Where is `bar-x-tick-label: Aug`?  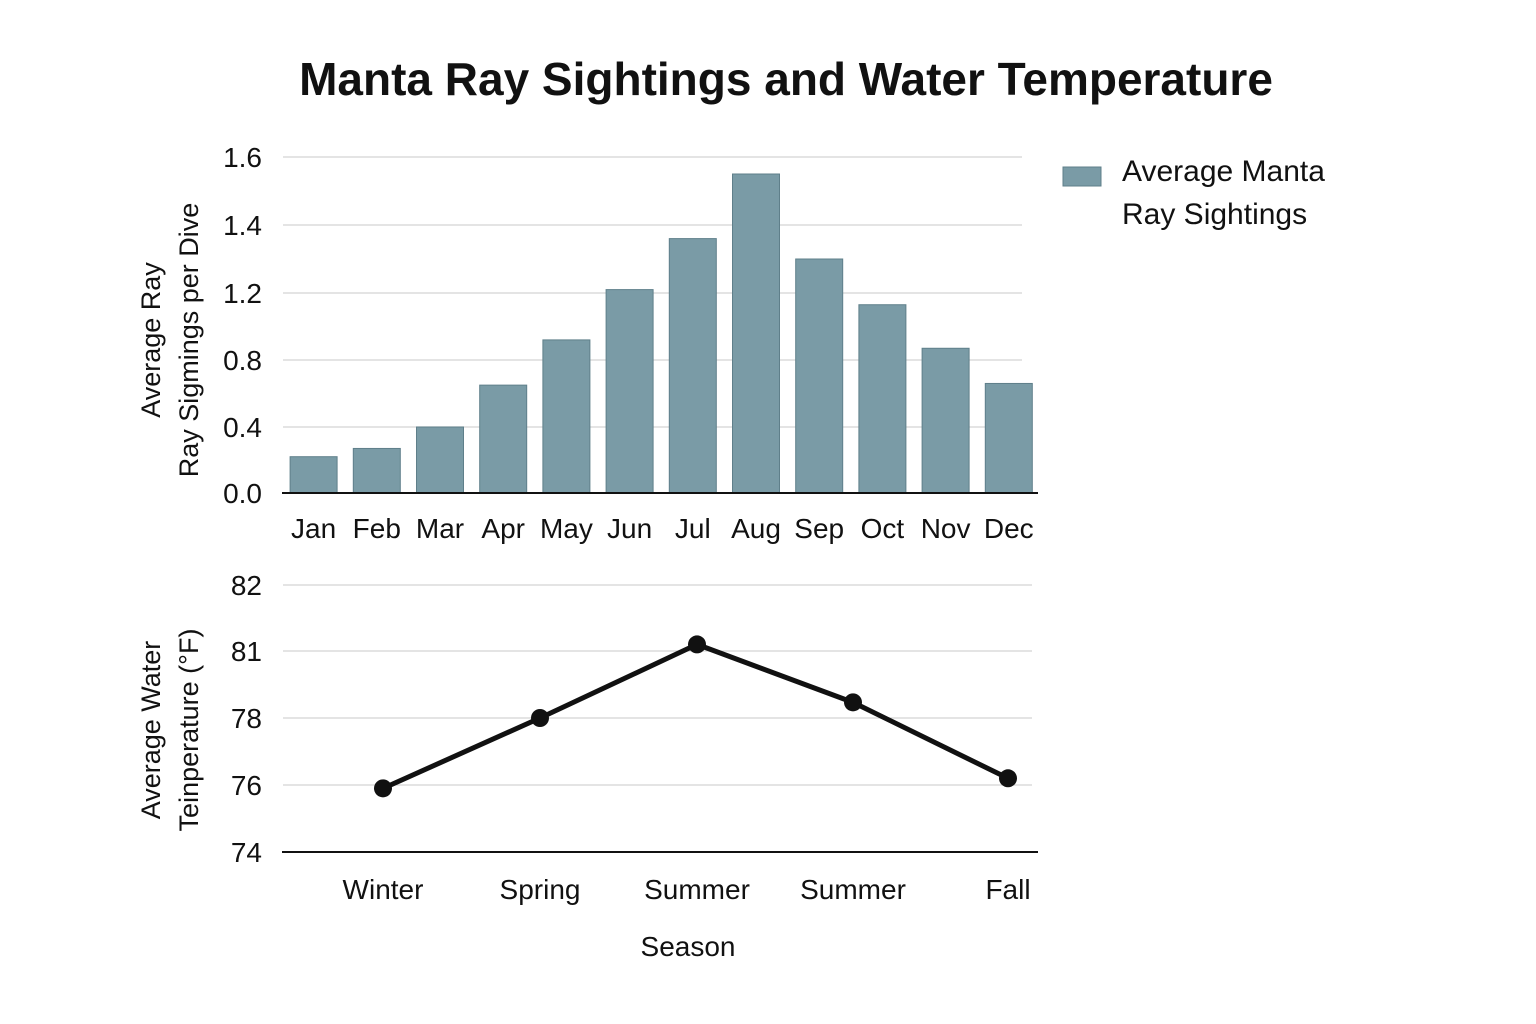 bar-x-tick-label: Aug is located at coordinates (756, 528).